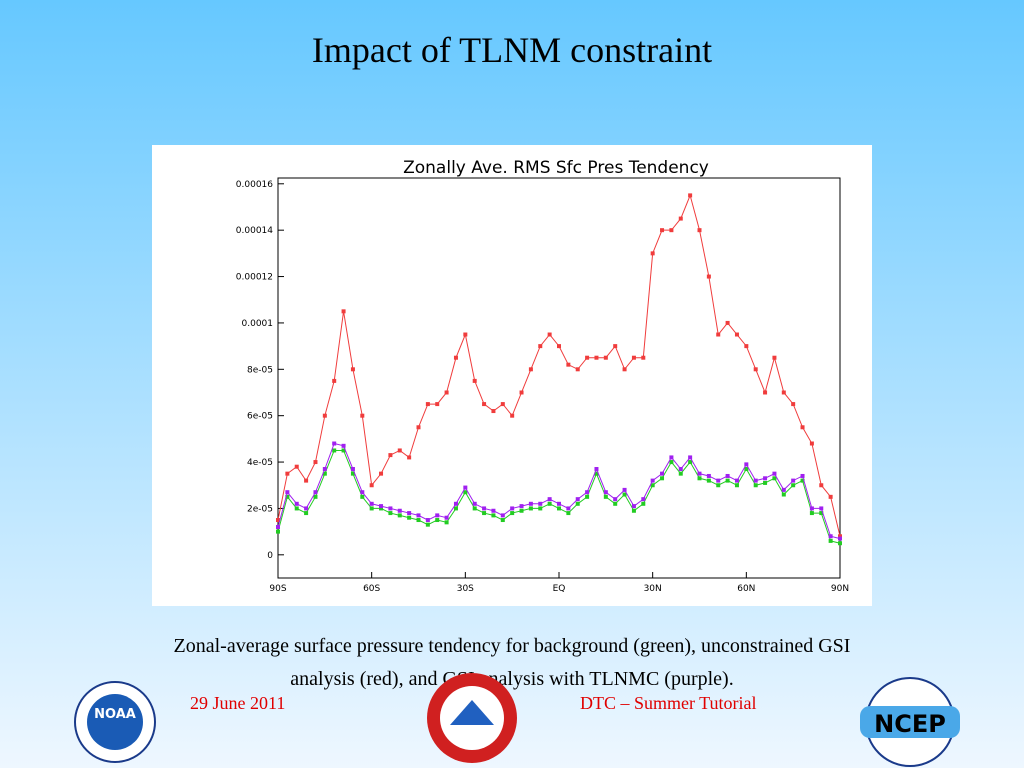  Describe the element at coordinates (254, 185) in the screenshot. I see `y-tick-label: 0.00016` at that location.